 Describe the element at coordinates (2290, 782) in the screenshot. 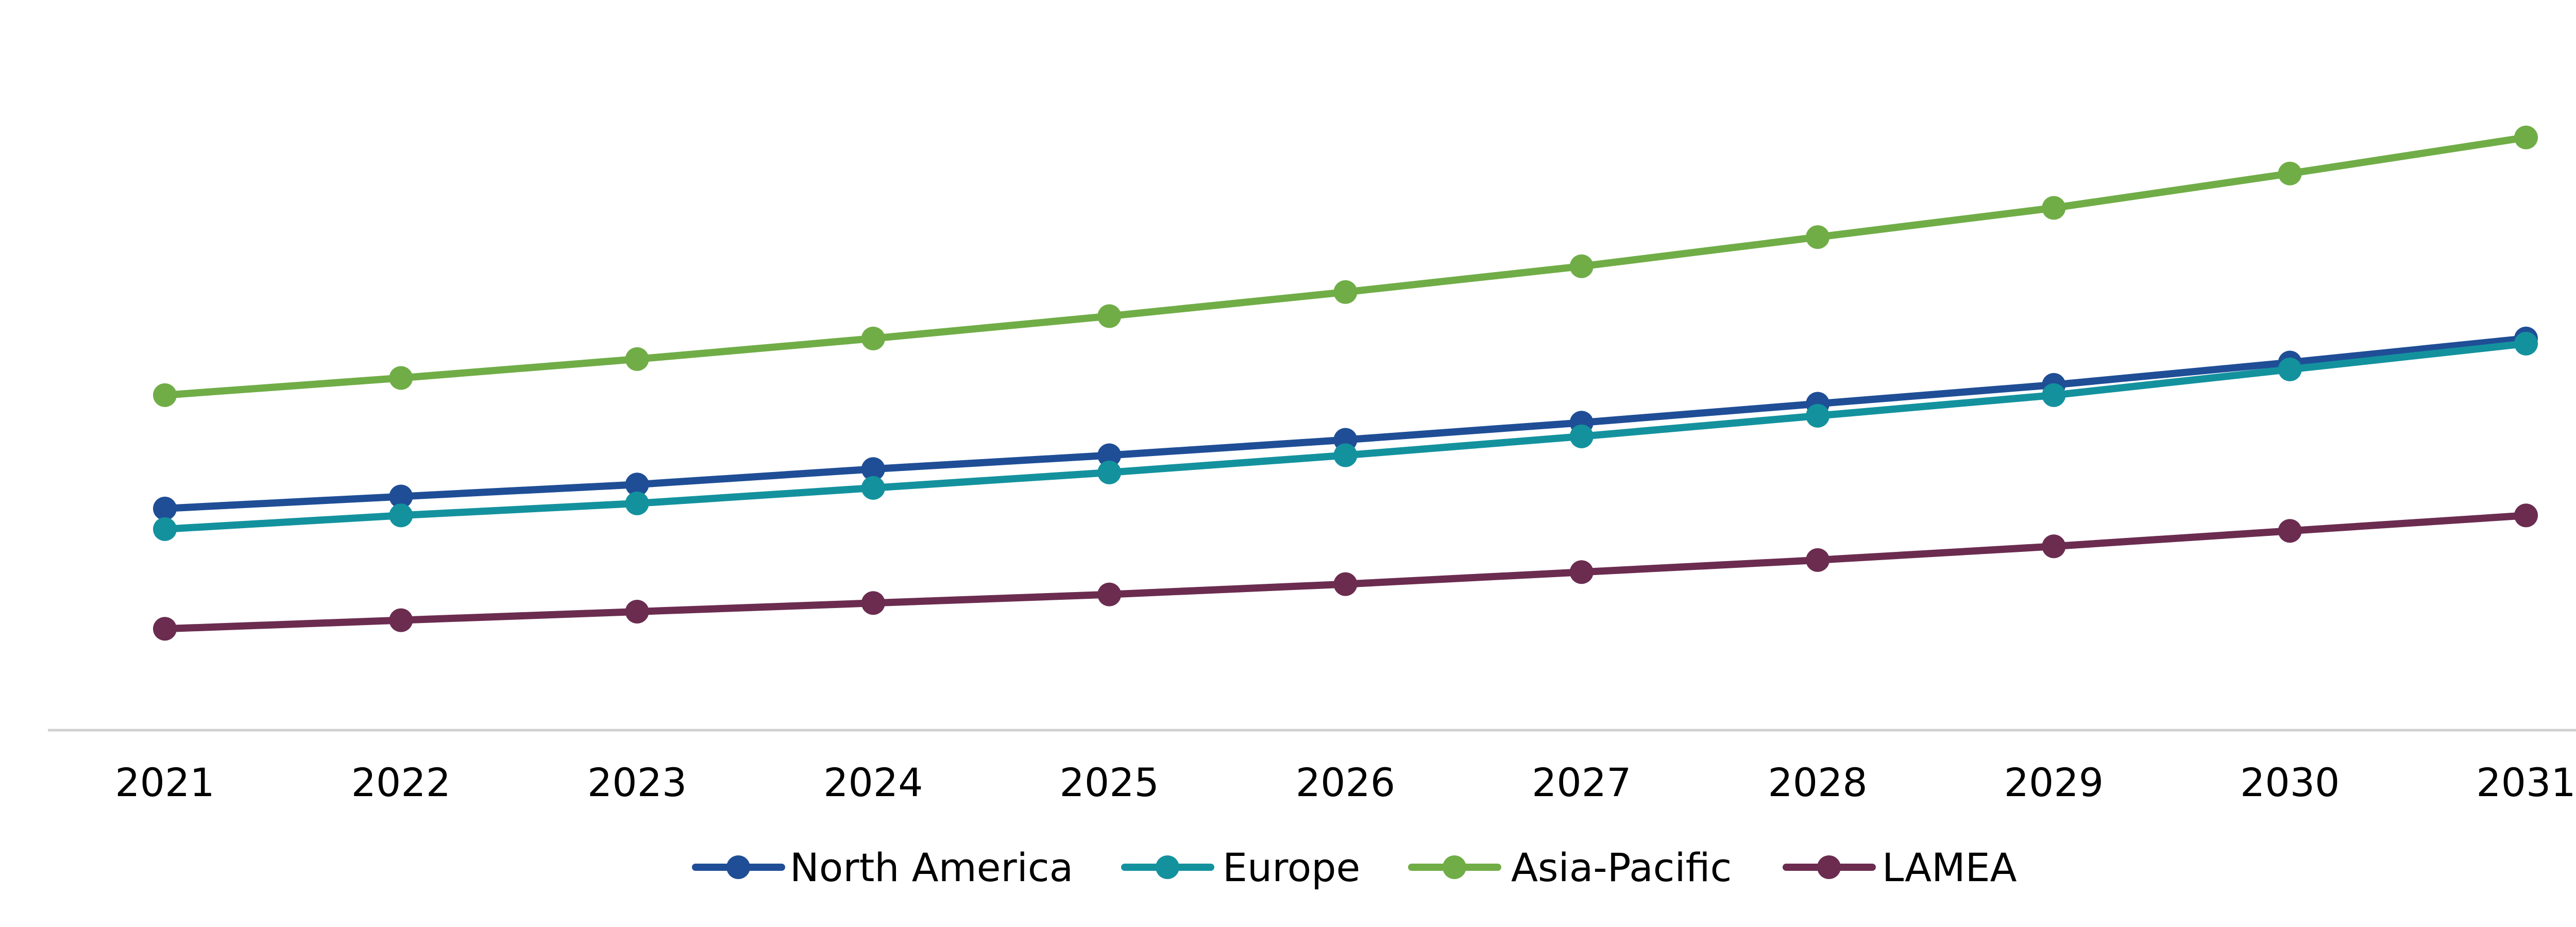

I see `x-tick-label: 2030` at that location.